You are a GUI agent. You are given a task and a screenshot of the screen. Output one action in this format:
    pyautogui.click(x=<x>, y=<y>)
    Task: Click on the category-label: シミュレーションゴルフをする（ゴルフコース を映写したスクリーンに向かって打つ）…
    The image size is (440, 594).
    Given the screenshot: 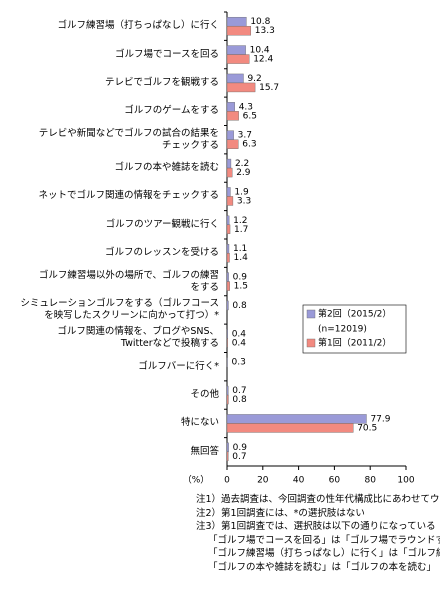 What is the action you would take?
    pyautogui.click(x=119, y=309)
    